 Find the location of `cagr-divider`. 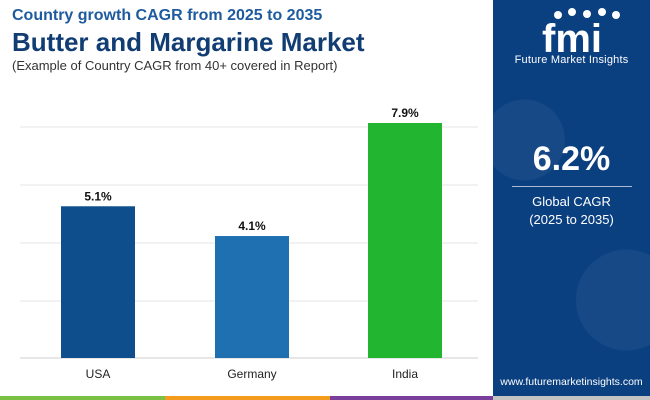

cagr-divider is located at coordinates (571, 186).